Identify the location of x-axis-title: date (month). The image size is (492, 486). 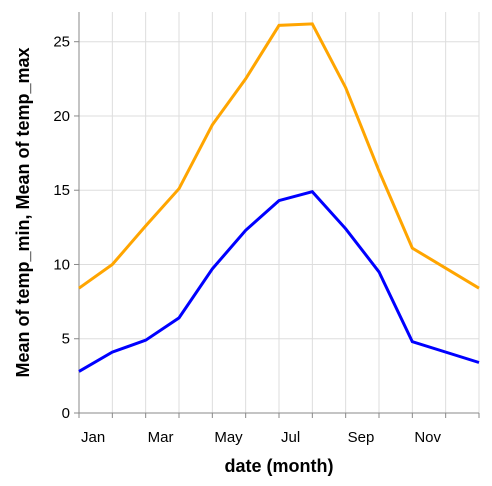
(279, 466).